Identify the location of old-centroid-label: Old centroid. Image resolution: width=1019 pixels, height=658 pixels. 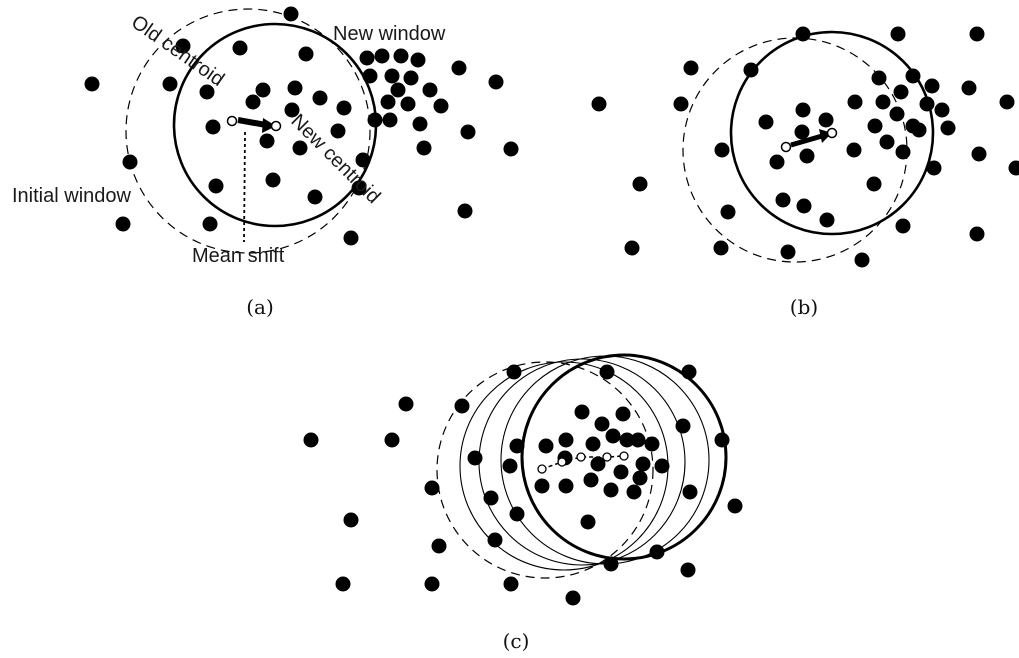
(177, 51).